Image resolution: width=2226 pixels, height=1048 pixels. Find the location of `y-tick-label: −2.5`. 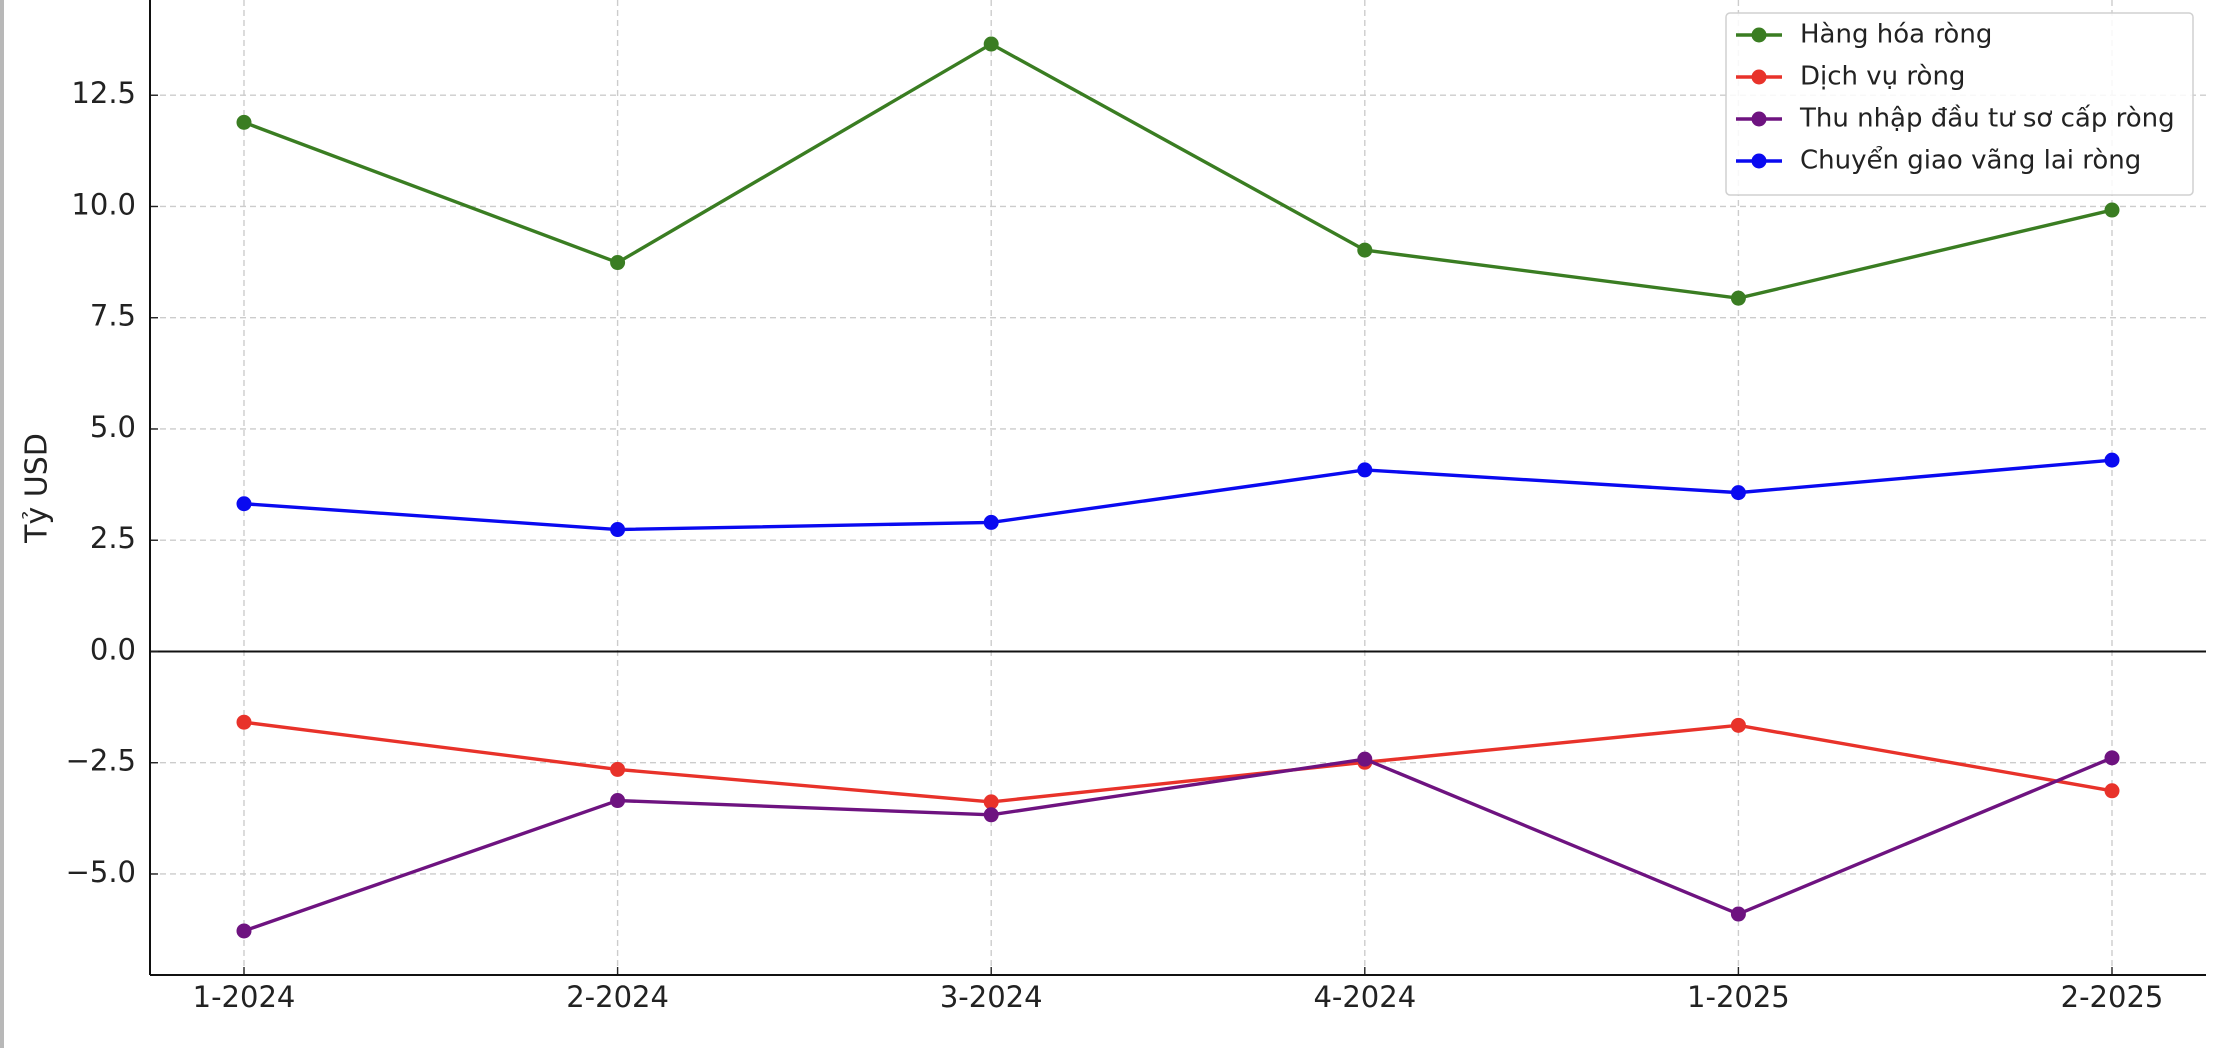

y-tick-label: −2.5 is located at coordinates (101, 761).